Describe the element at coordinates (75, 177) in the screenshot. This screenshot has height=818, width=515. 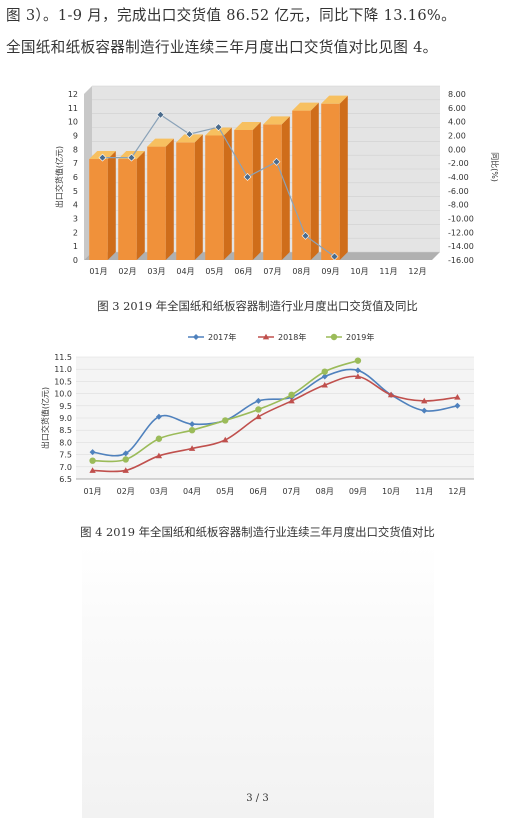
I see `y-tick-label: 6` at that location.